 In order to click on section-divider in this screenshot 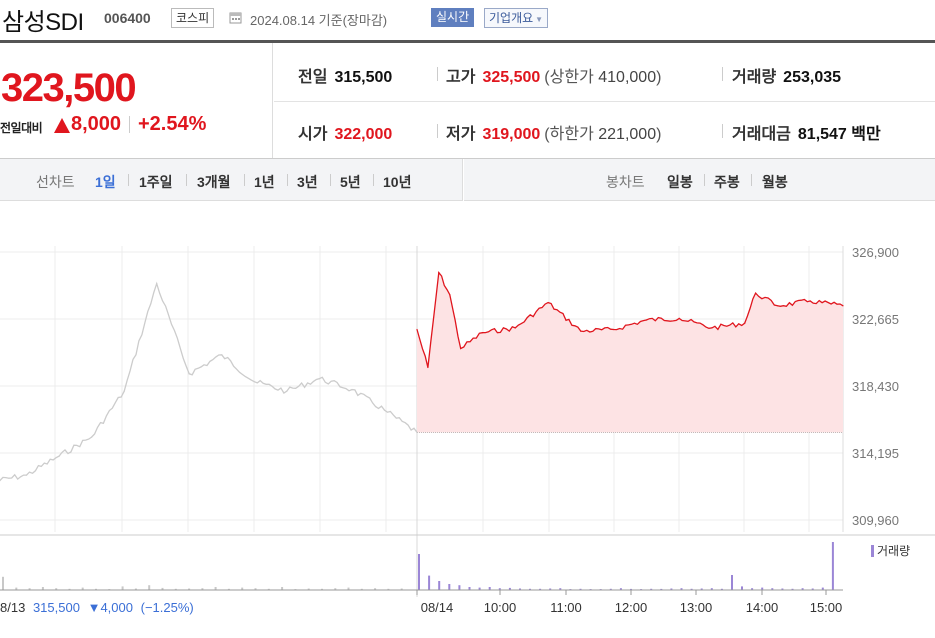, I will do `click(467, 158)`.